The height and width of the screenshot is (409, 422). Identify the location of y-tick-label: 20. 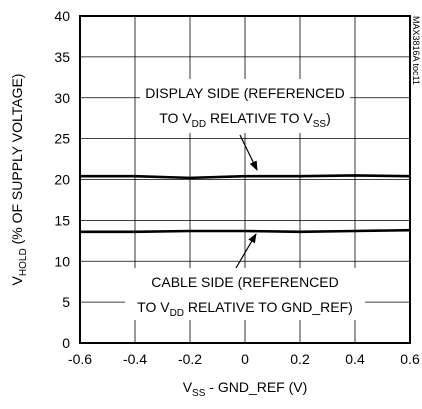
(62, 180).